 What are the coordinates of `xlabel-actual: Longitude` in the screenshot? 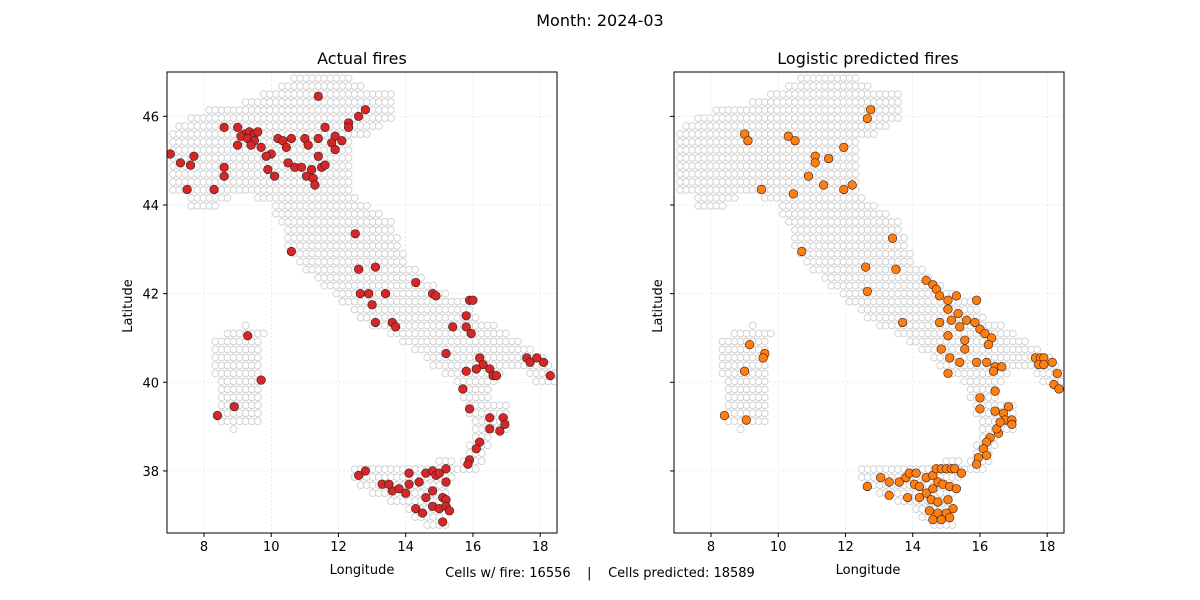 It's located at (362, 570).